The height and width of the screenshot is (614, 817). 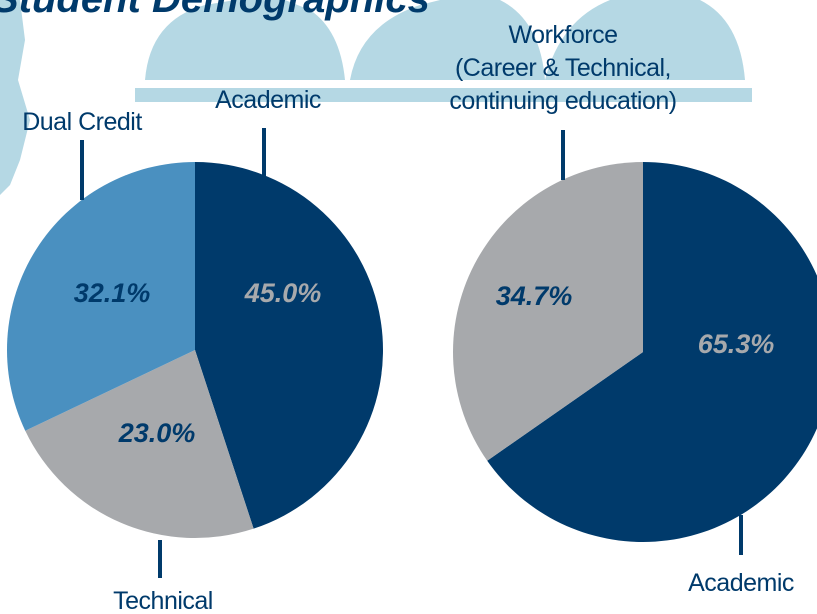 I want to click on value-label: 23.0%, so click(x=157, y=433).